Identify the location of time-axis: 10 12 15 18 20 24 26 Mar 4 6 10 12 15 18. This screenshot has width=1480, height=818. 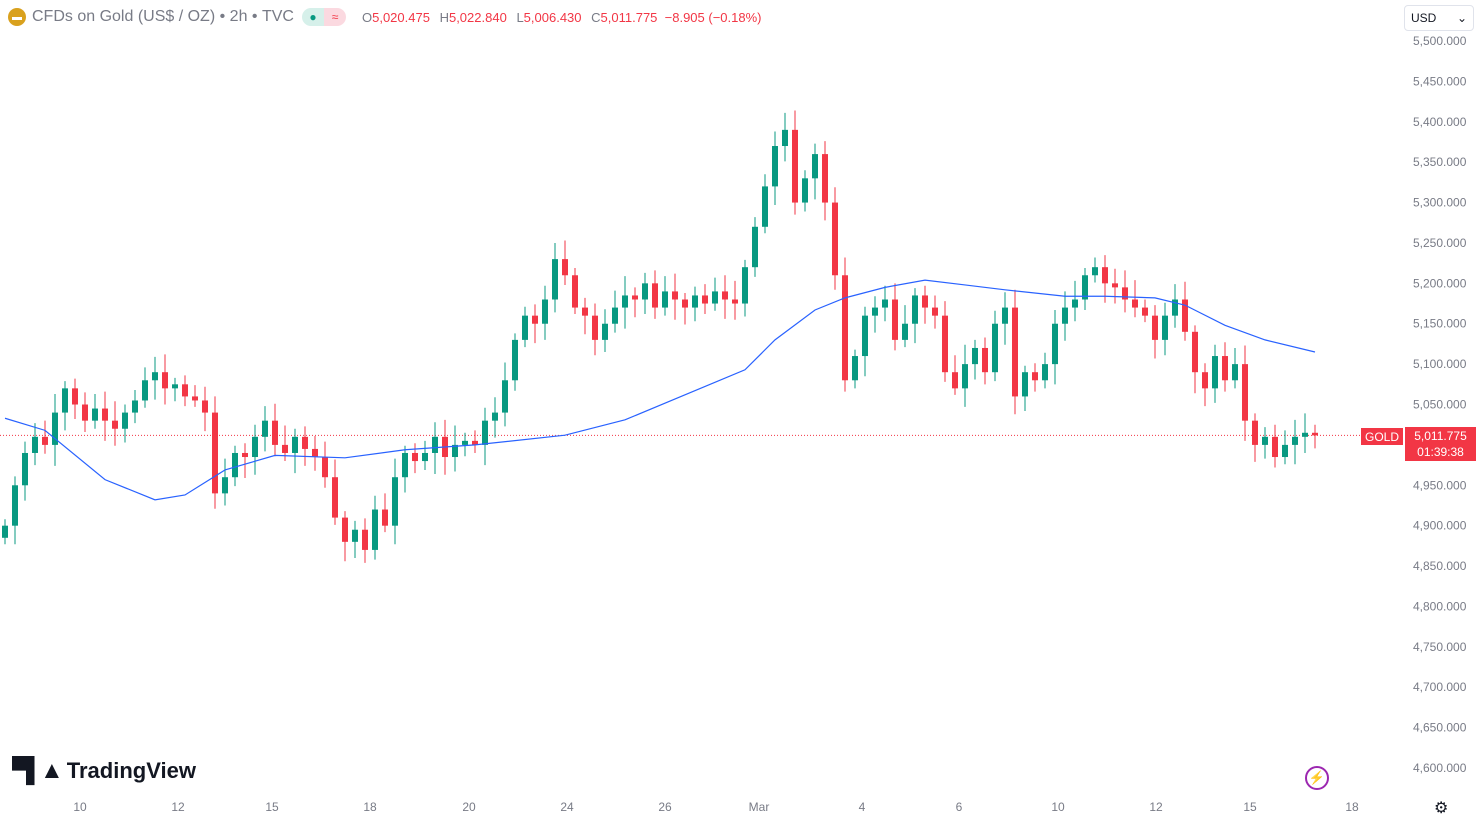
(716, 807).